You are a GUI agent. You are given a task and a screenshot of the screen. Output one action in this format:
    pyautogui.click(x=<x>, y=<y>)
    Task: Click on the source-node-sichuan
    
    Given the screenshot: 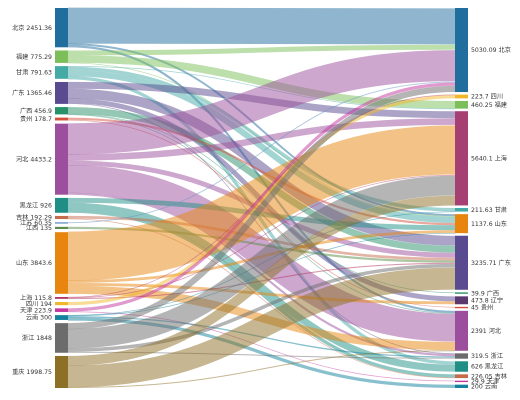 What is the action you would take?
    pyautogui.click(x=61, y=304)
    